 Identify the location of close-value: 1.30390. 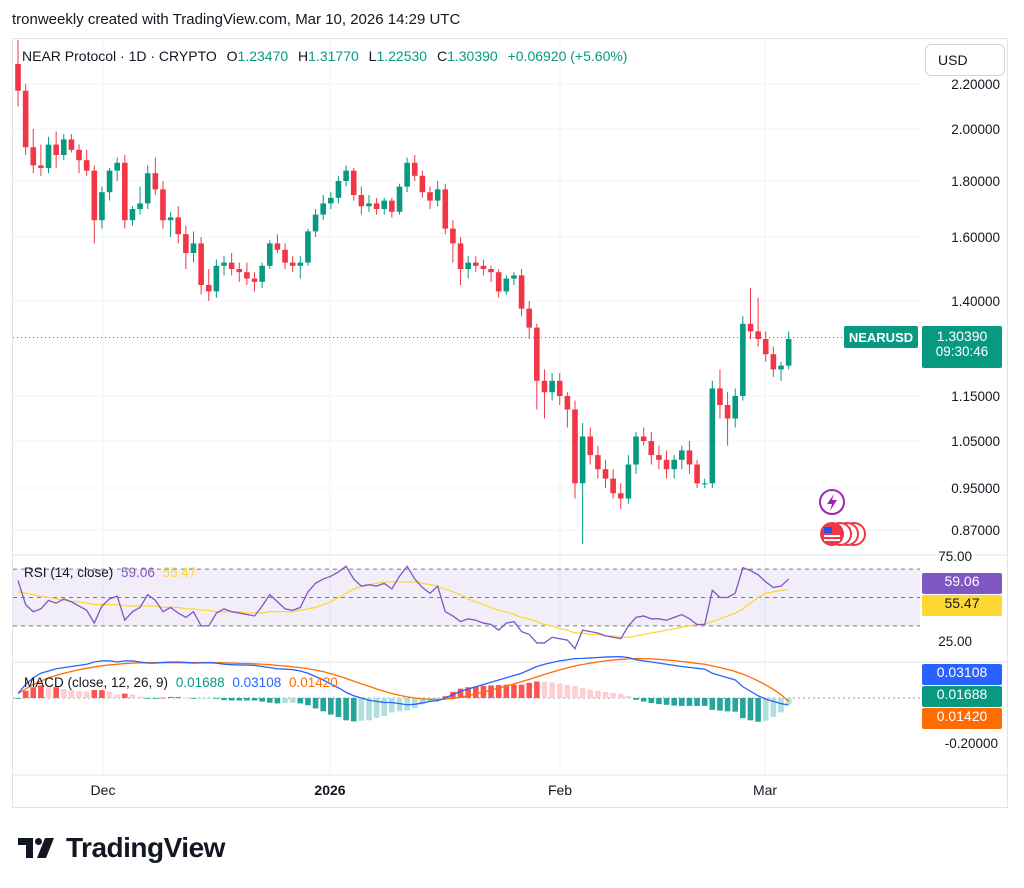
(472, 56).